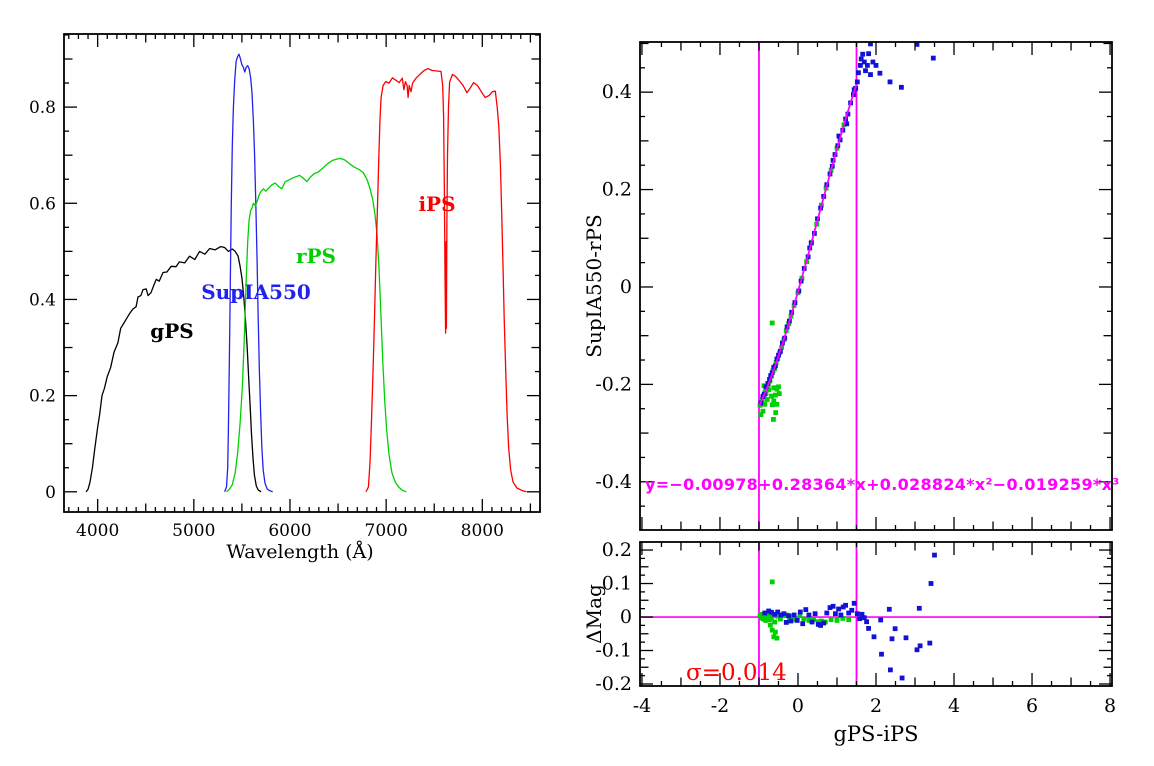 This screenshot has width=1154, height=766. Describe the element at coordinates (1032, 706) in the screenshot. I see `x-tick-label: 6` at that location.